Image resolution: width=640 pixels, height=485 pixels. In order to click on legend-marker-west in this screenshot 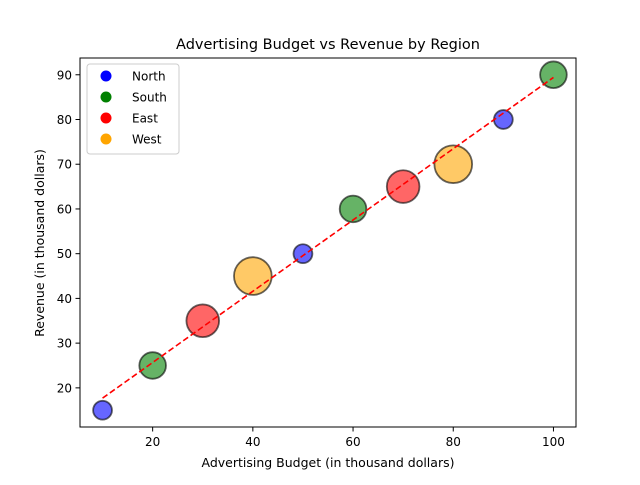, I will do `click(106, 139)`.